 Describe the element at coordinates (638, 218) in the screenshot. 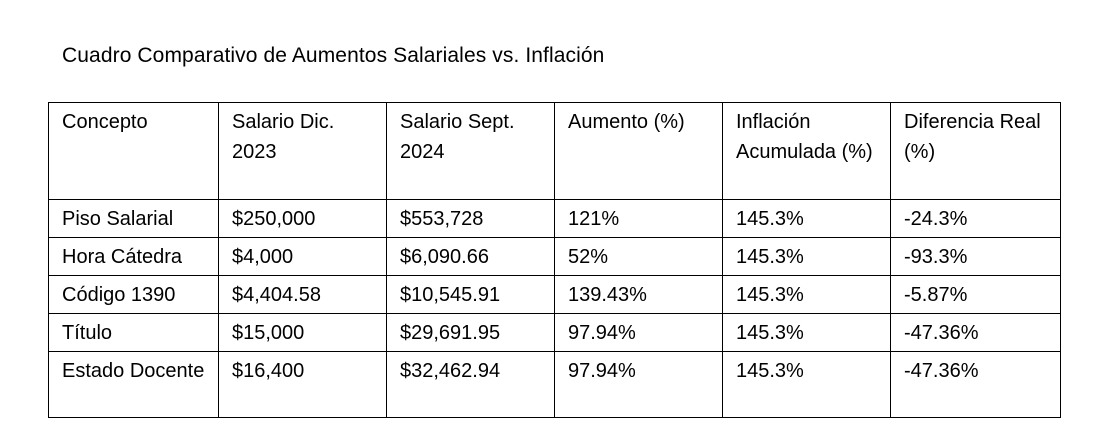

I see `table-cell: 121%` at that location.